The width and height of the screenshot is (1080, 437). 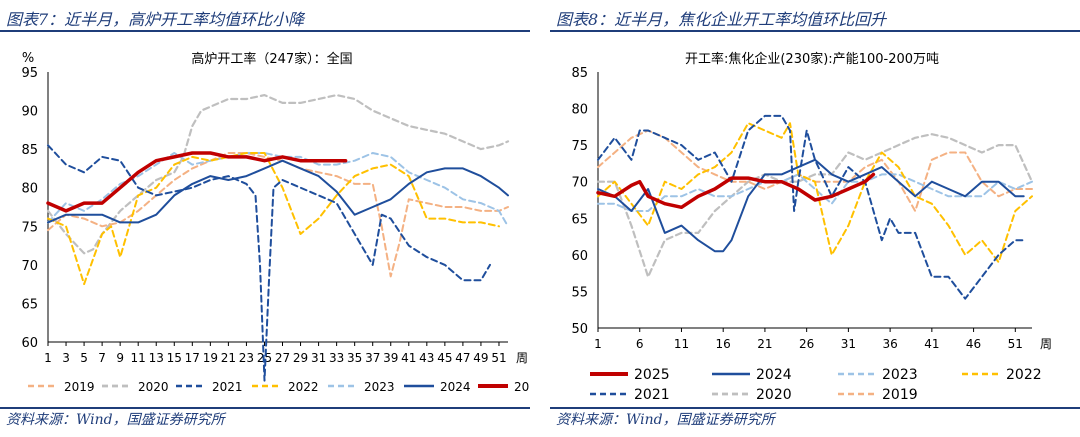 I want to click on y-tick-label: 95, so click(x=29, y=73).